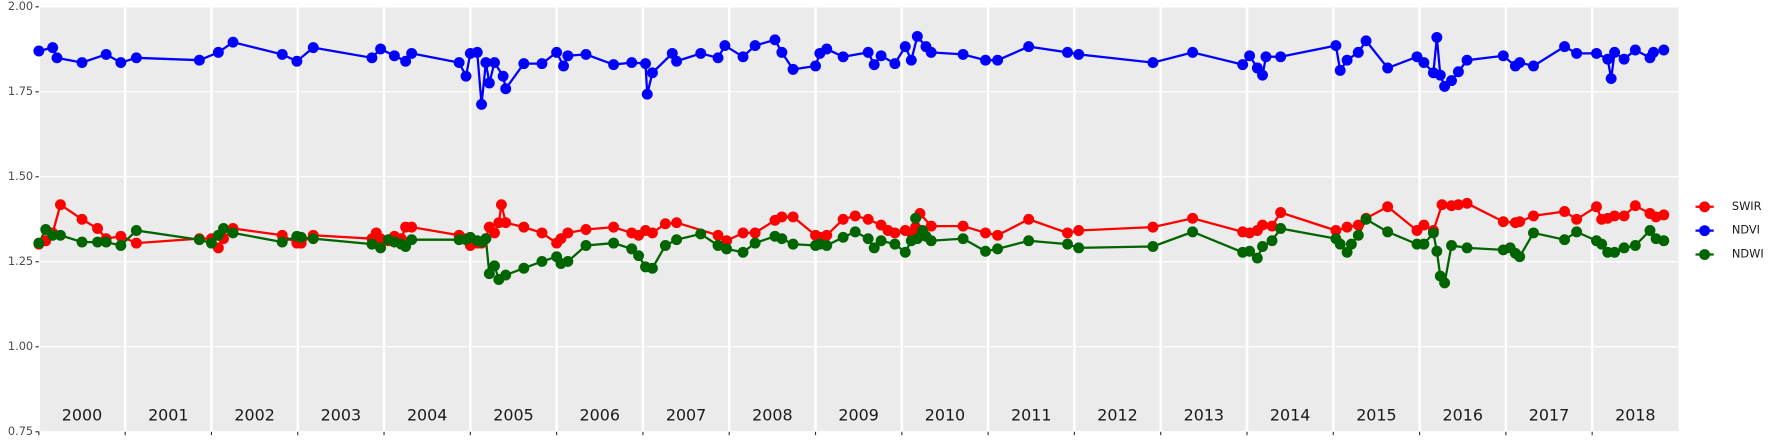 The width and height of the screenshot is (1773, 442). Describe the element at coordinates (20, 176) in the screenshot. I see `y-tick-label: 1.50` at that location.